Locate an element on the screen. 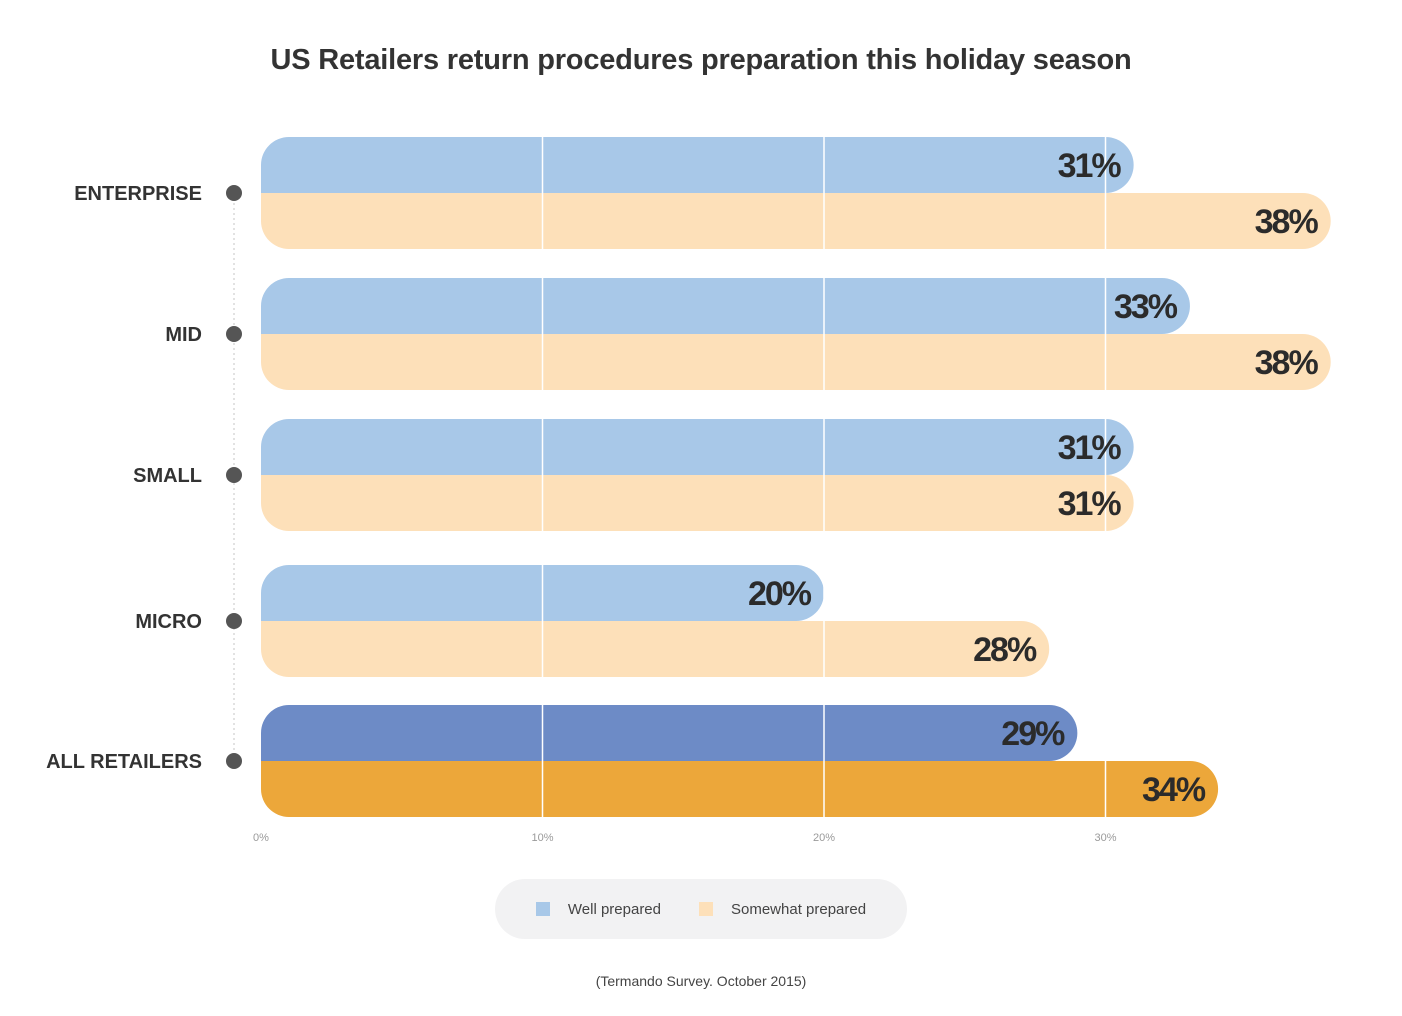  x-tick-label-1: 10% is located at coordinates (542, 838).